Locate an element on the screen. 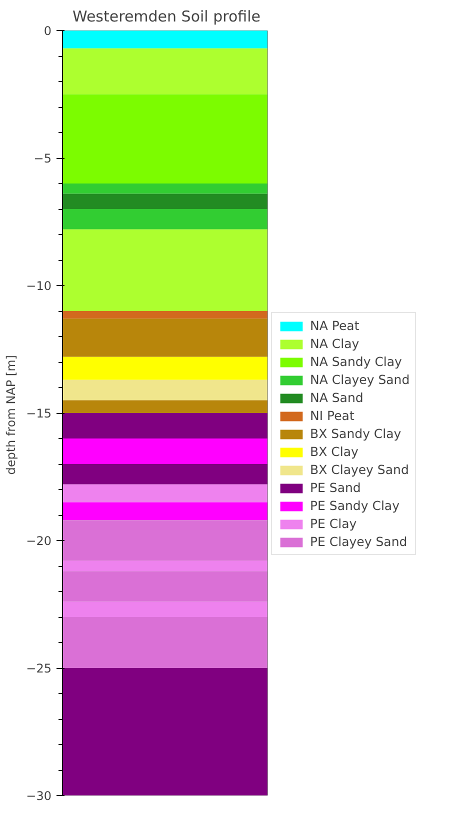 The height and width of the screenshot is (815, 452). legend-label: BX Sandy Clay is located at coordinates (356, 433).